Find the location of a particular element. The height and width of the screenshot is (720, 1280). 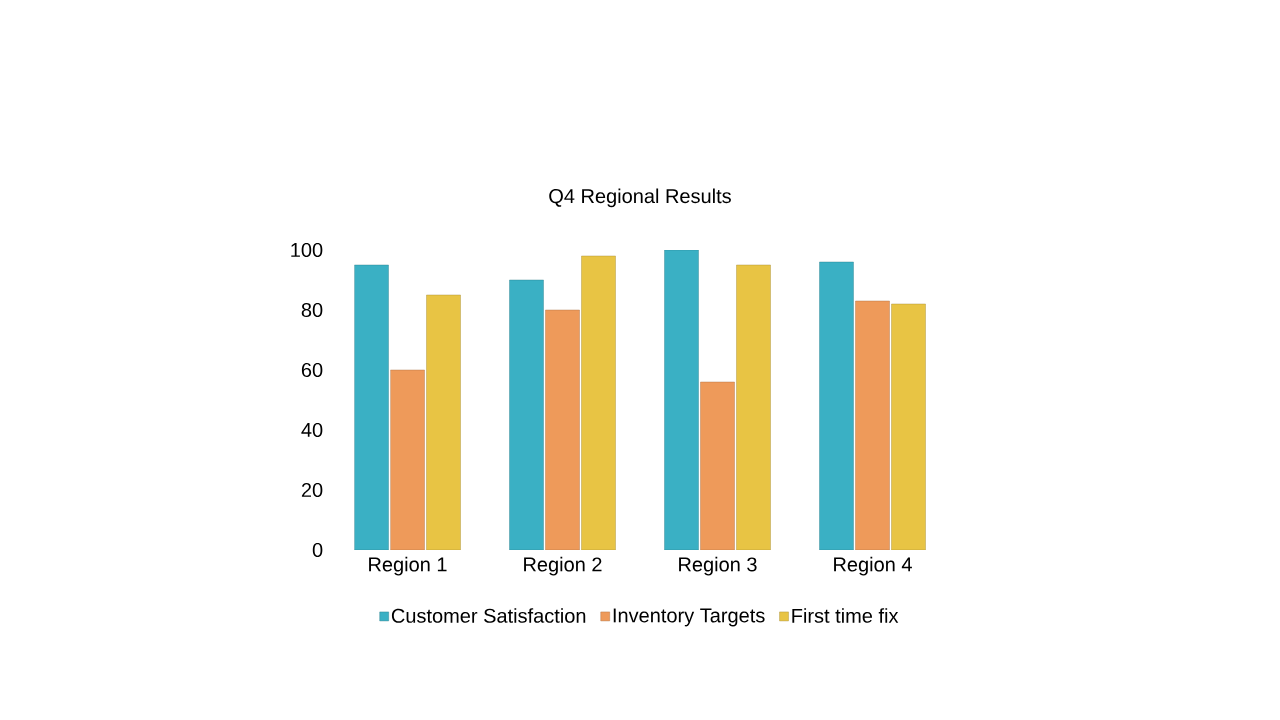

y-tick-label: 60 is located at coordinates (312, 370).